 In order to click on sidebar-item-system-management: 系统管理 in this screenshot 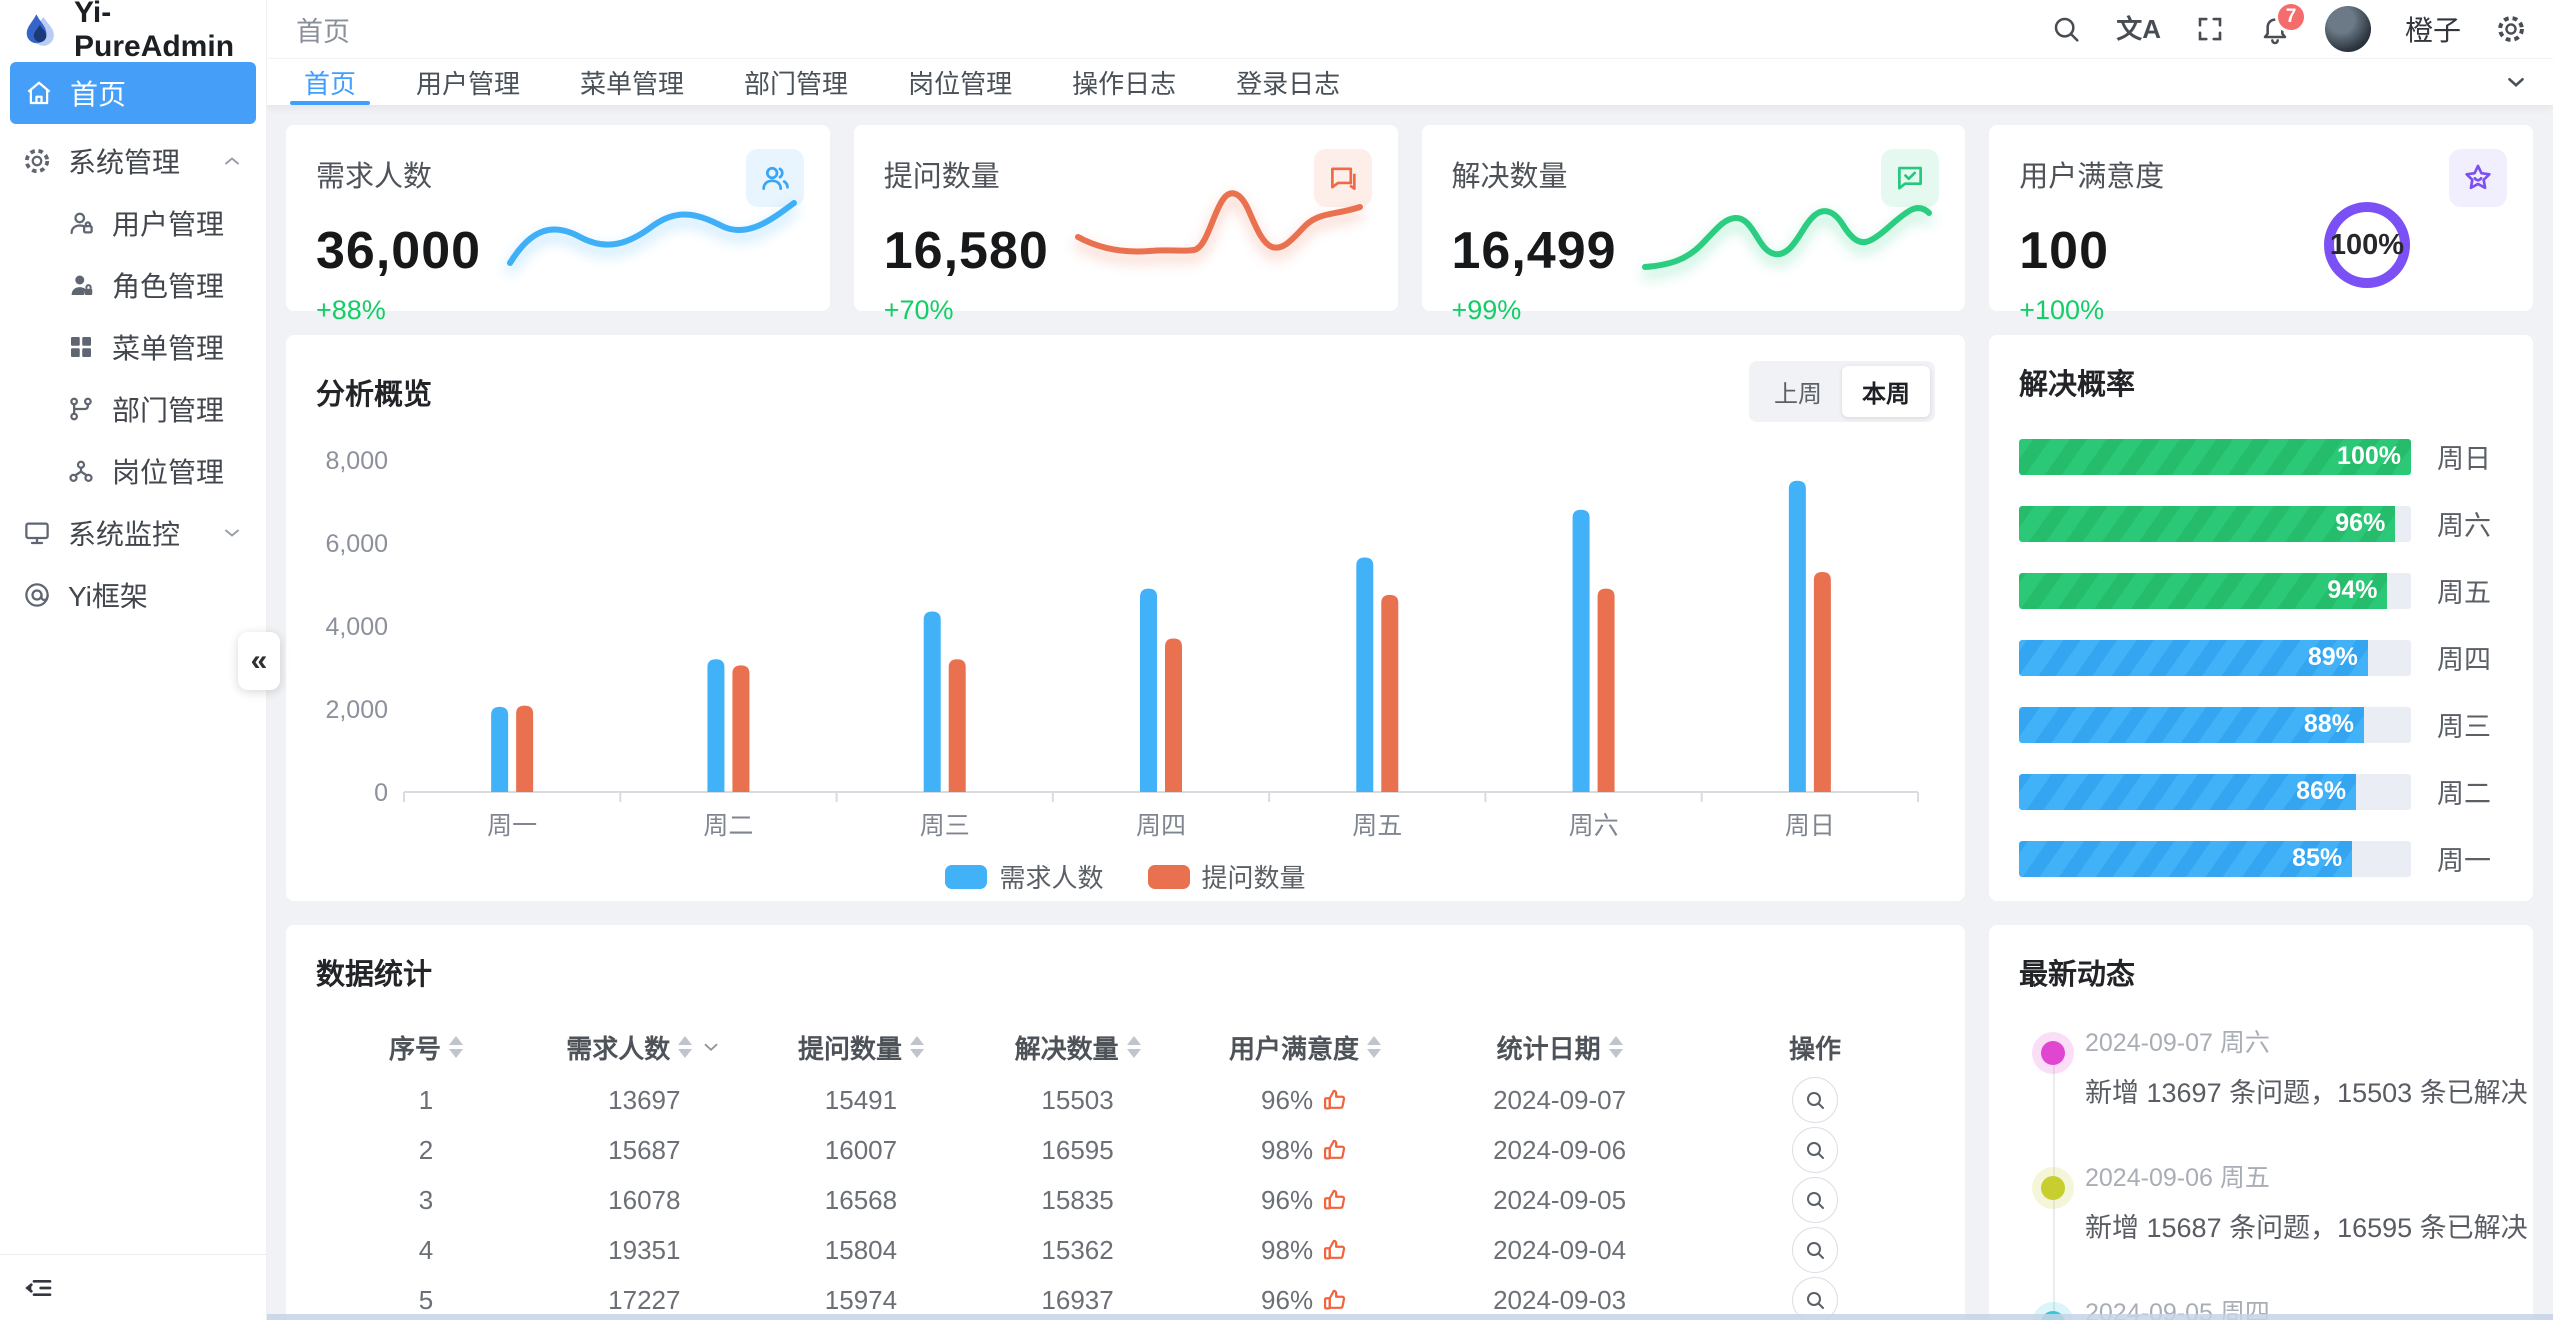, I will do `click(133, 161)`.